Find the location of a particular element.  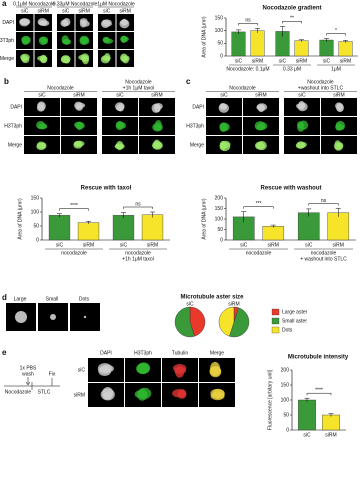

column-header: 1μM Nocodazole is located at coordinates (116, 4).